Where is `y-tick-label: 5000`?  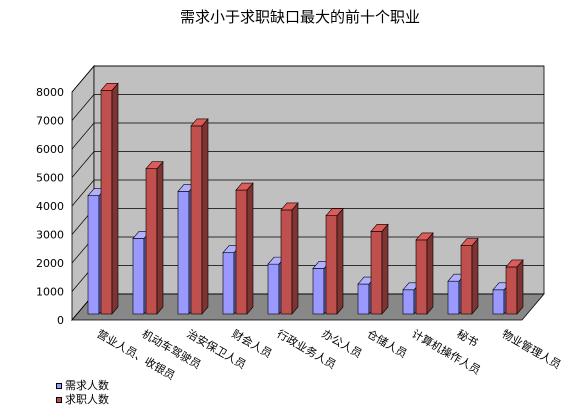 y-tick-label: 5000 is located at coordinates (50, 178).